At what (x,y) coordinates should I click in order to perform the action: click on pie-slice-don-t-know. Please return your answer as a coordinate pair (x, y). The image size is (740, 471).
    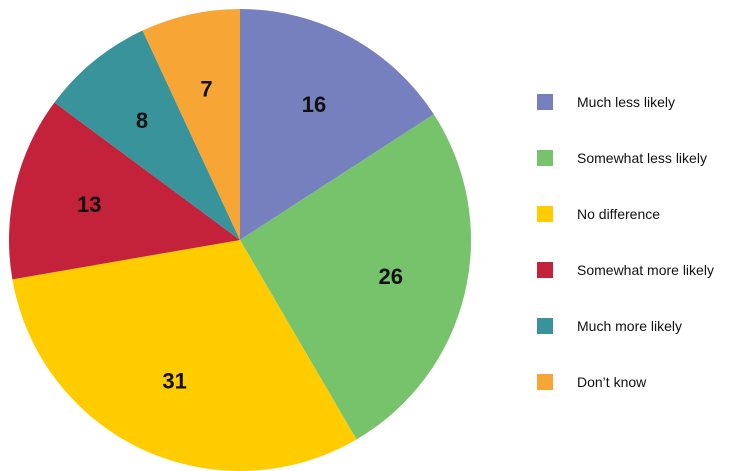
    Looking at the image, I should click on (191, 124).